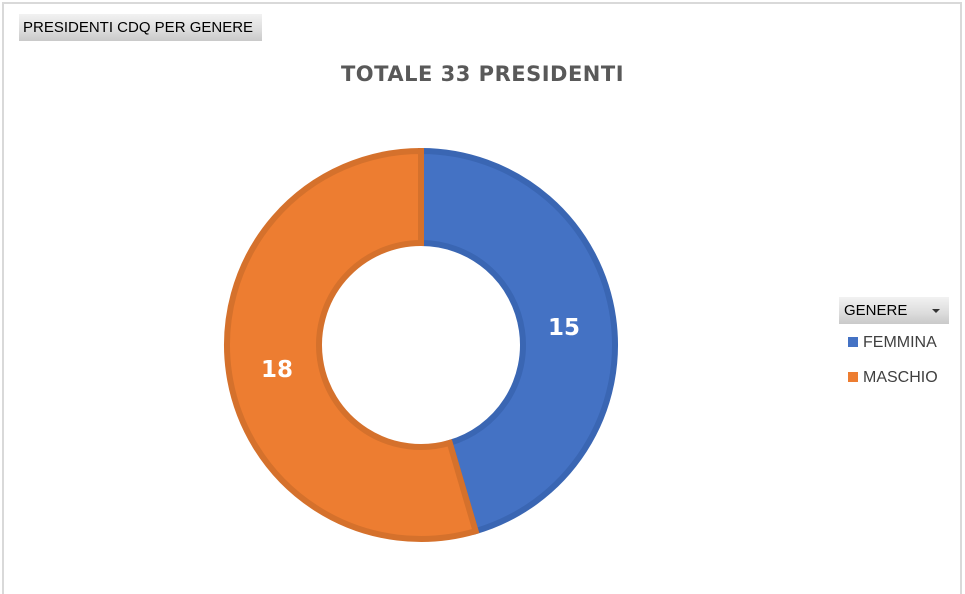 The width and height of the screenshot is (965, 594). I want to click on legend-label: MASCHIO, so click(900, 377).